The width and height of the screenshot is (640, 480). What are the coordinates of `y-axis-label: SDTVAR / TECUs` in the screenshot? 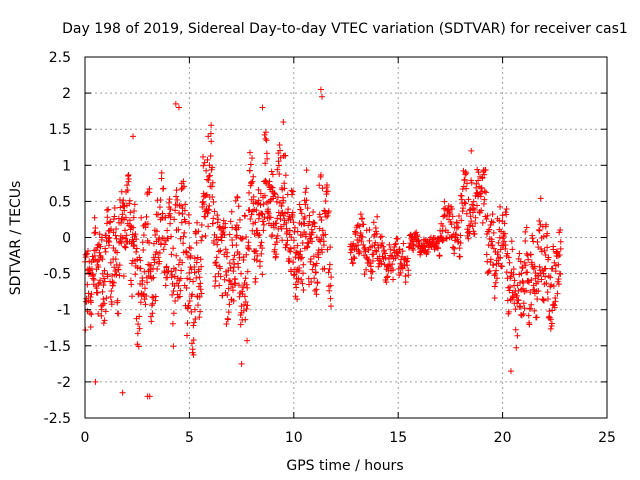 It's located at (16, 238).